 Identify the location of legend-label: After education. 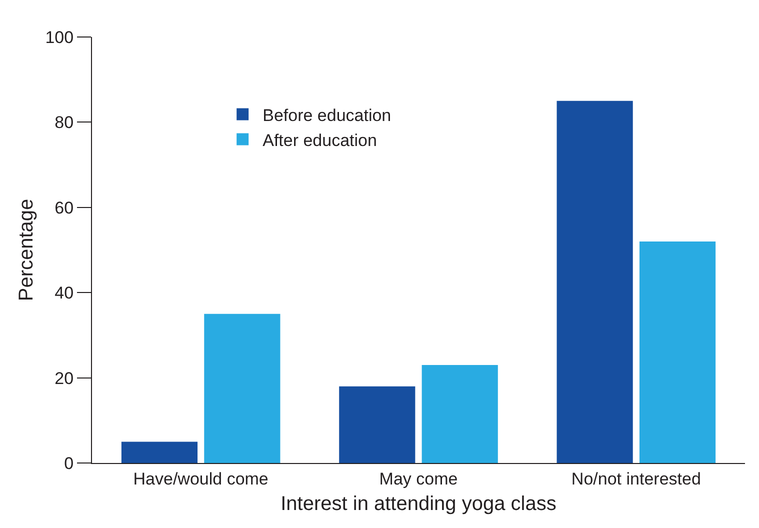
(319, 140).